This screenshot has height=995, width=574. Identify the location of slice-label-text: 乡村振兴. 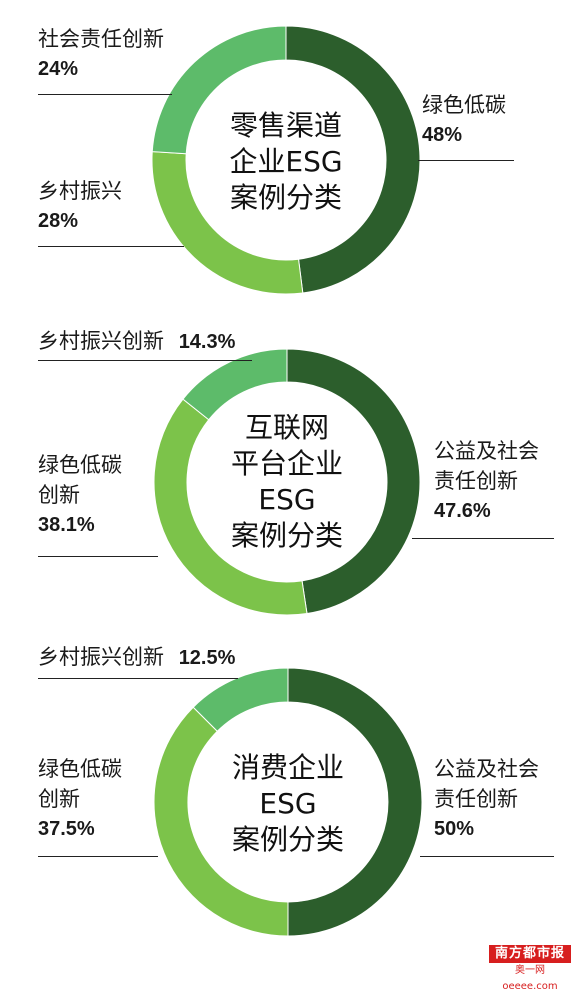
(80, 191).